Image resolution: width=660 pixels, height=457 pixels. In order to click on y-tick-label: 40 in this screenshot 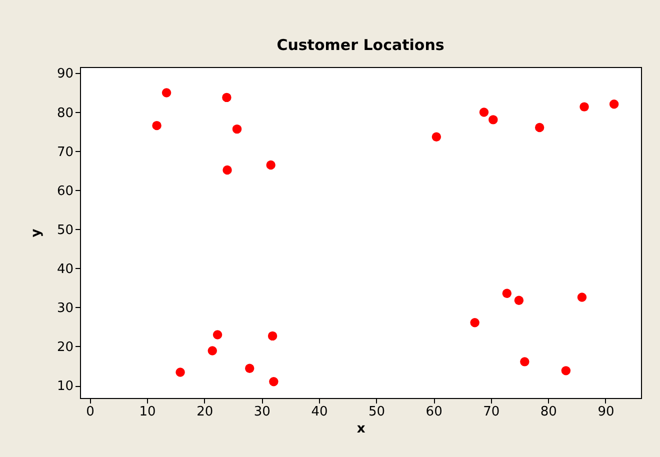, I will do `click(65, 269)`.